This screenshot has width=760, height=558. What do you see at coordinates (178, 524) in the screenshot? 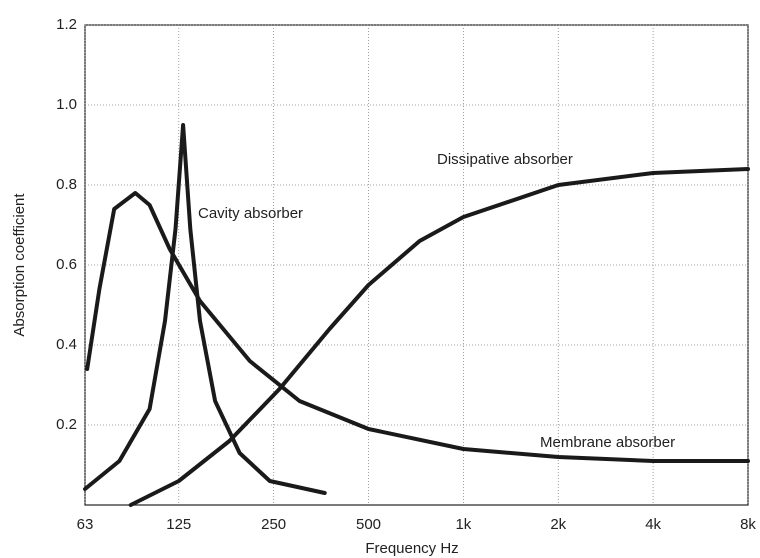
I see `x-tick-label: 125` at bounding box center [178, 524].